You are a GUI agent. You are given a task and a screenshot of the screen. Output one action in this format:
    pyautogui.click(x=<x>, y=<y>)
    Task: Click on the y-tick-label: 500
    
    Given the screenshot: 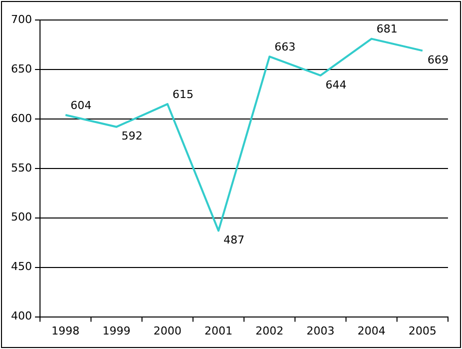 What is the action you would take?
    pyautogui.click(x=21, y=217)
    